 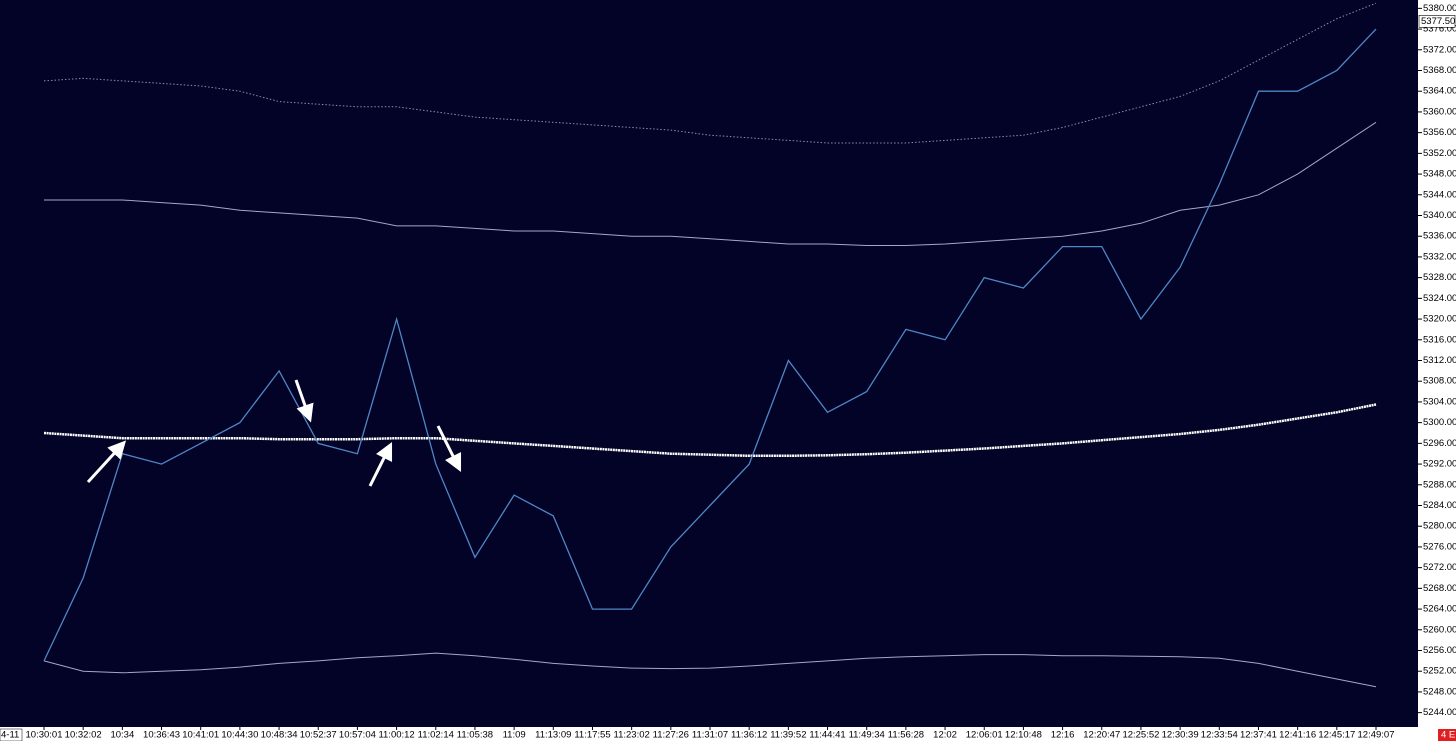 What do you see at coordinates (122, 735) in the screenshot?
I see `x-tick-label: 10:34` at bounding box center [122, 735].